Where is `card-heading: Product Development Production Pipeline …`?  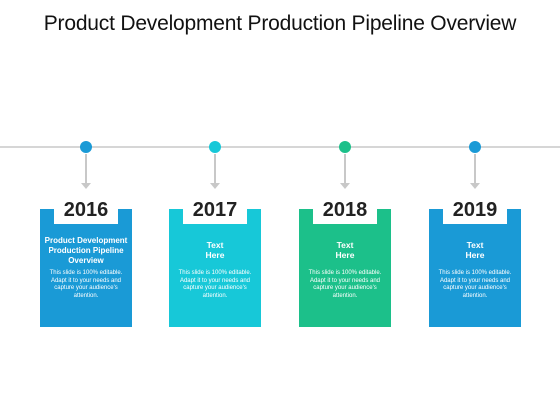 card-heading: Product Development Production Pipeline … is located at coordinates (86, 251).